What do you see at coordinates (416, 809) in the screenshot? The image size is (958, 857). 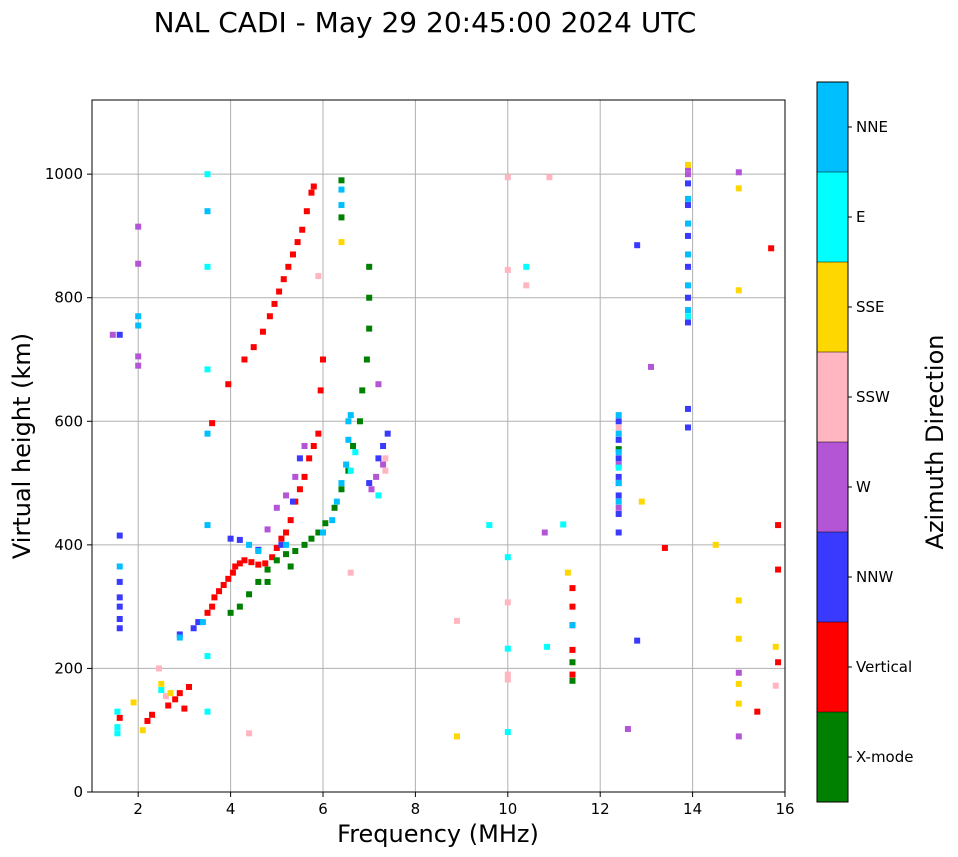 I see `x-tick-label: 8` at bounding box center [416, 809].